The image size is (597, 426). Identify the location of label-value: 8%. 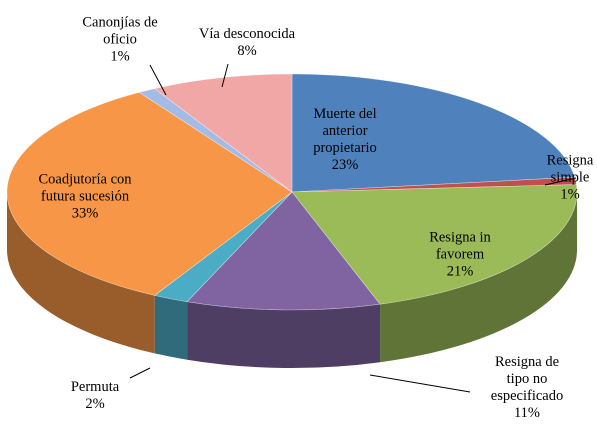
(247, 51).